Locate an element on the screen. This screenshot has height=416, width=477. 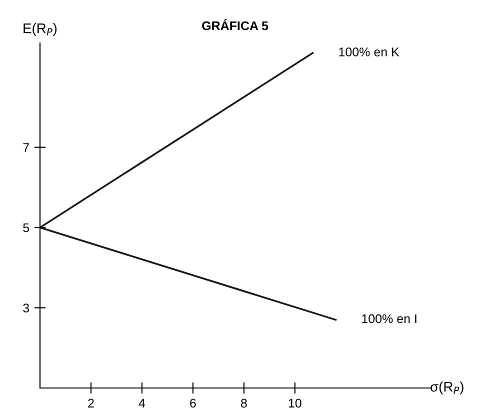
text: 100% en K is located at coordinates (369, 52).